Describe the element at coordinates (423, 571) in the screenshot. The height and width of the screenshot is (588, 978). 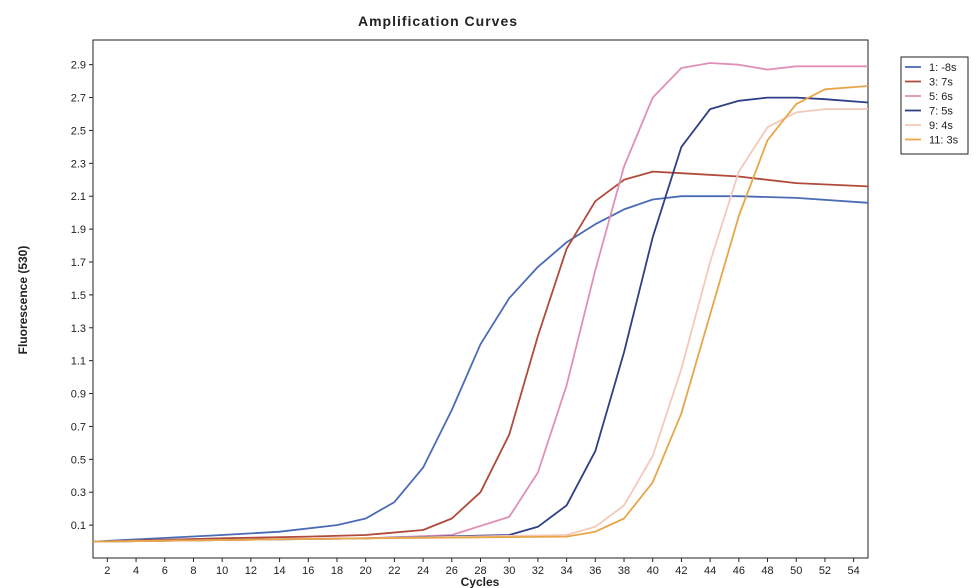
I see `x-tick-label: 24` at that location.